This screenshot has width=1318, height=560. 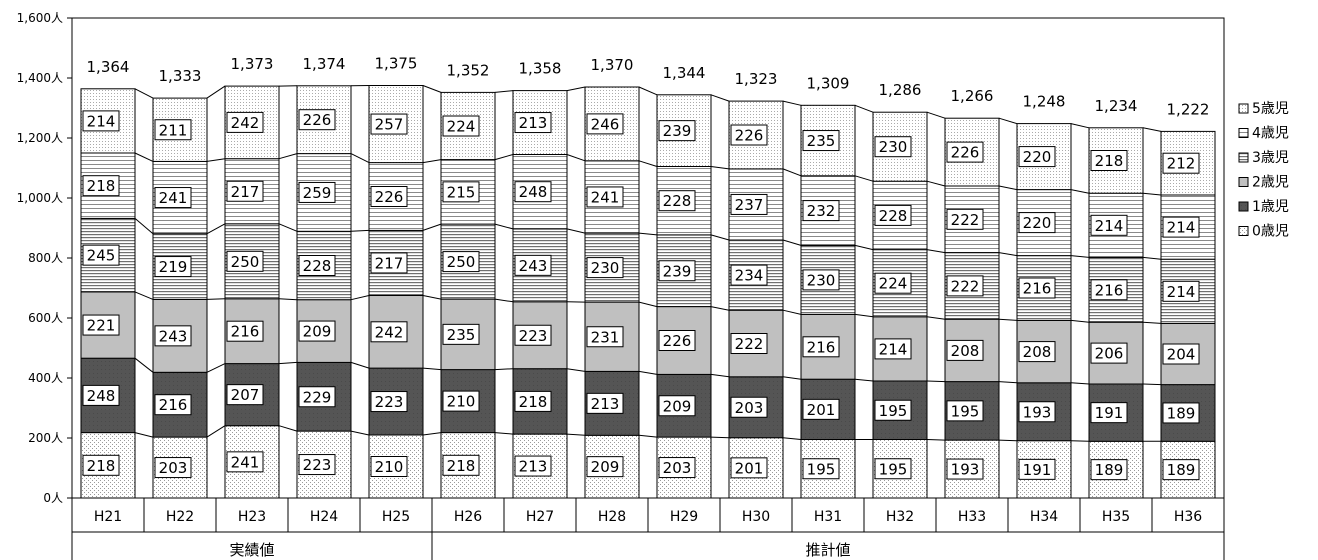 I want to click on total-label: 1,373, so click(x=252, y=64).